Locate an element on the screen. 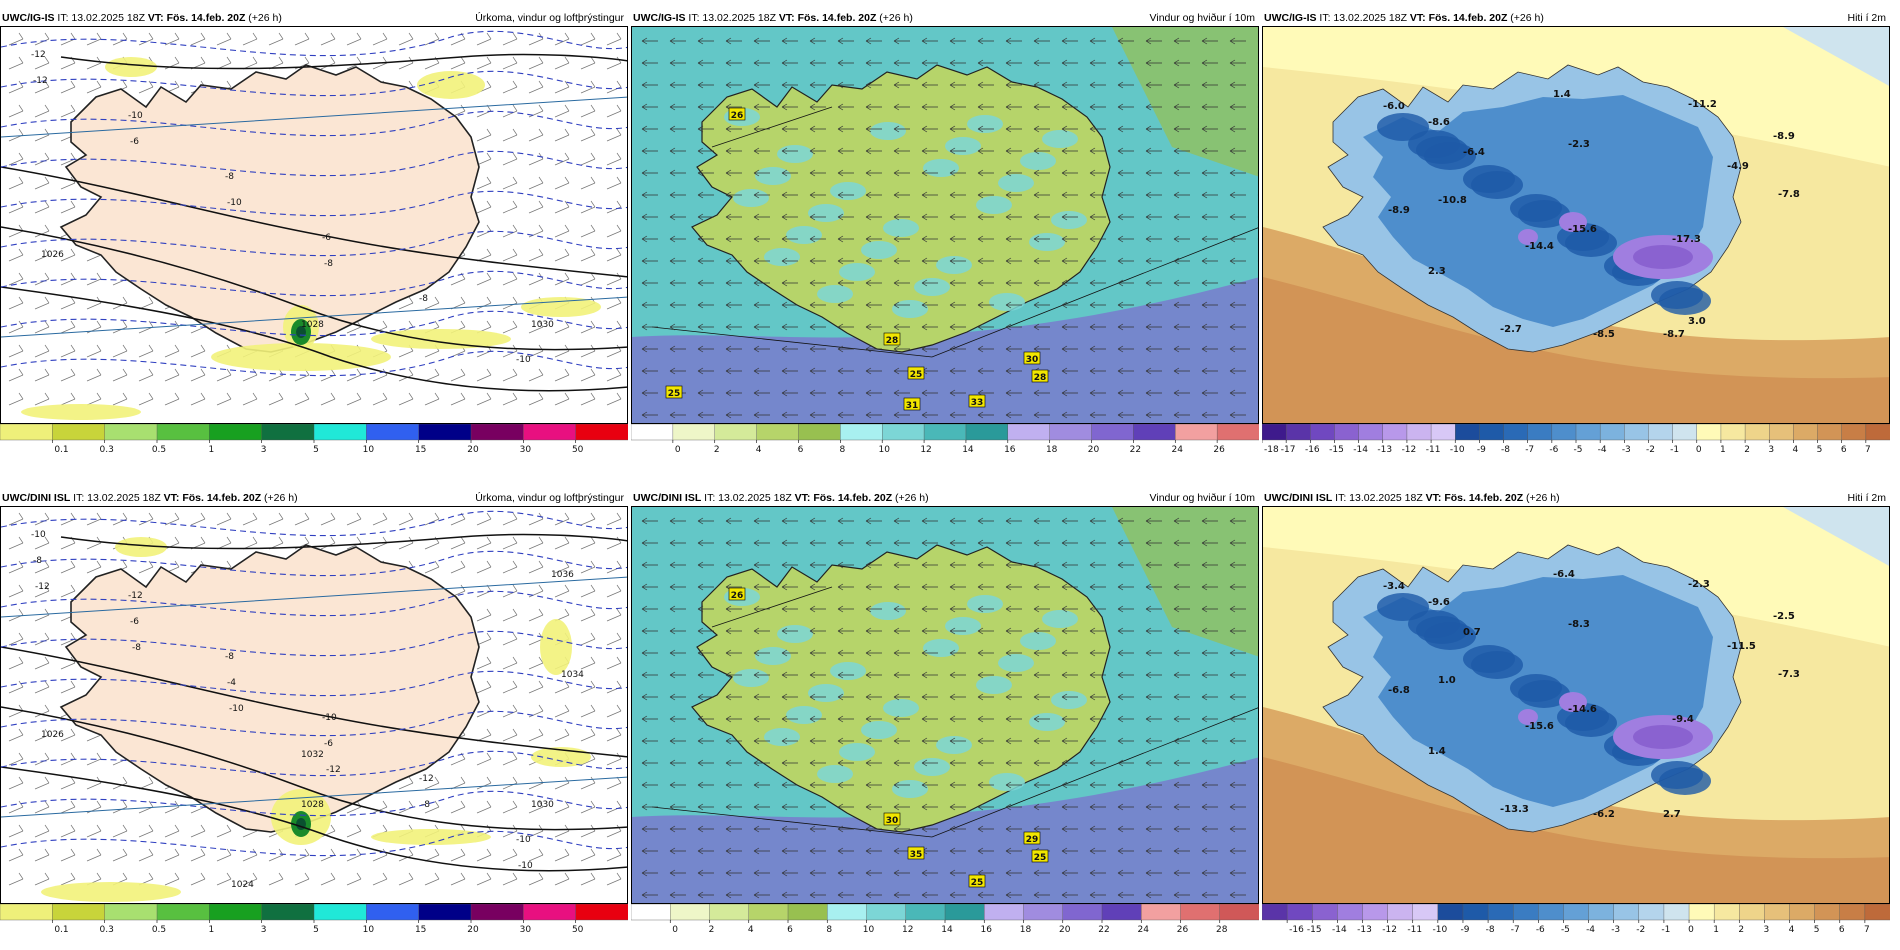 The image size is (1900, 950). colorbar-tick-label: 30 is located at coordinates (526, 930).